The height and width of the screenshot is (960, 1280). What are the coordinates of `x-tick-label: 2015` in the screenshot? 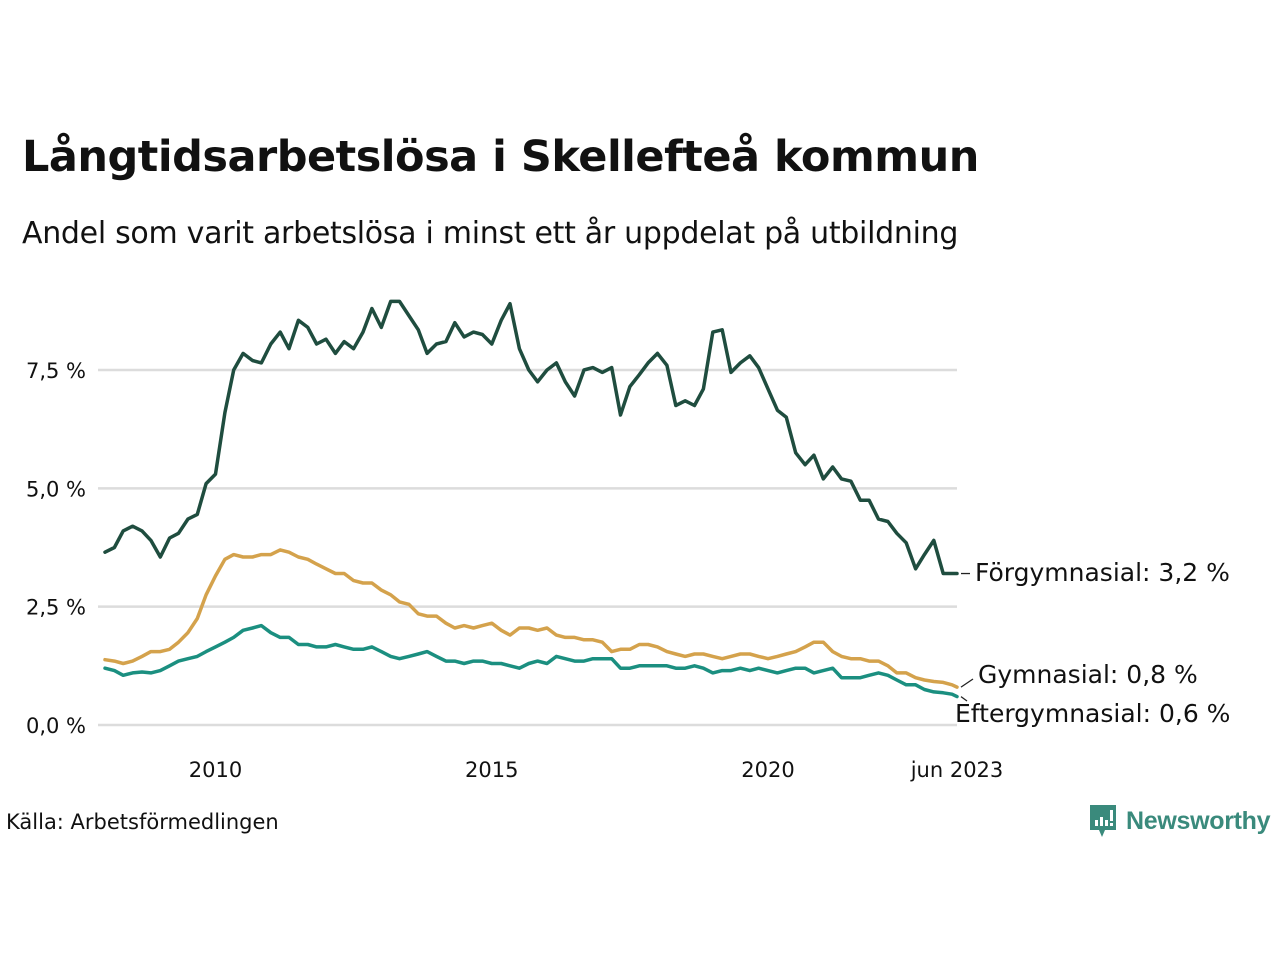 It's located at (491, 770).